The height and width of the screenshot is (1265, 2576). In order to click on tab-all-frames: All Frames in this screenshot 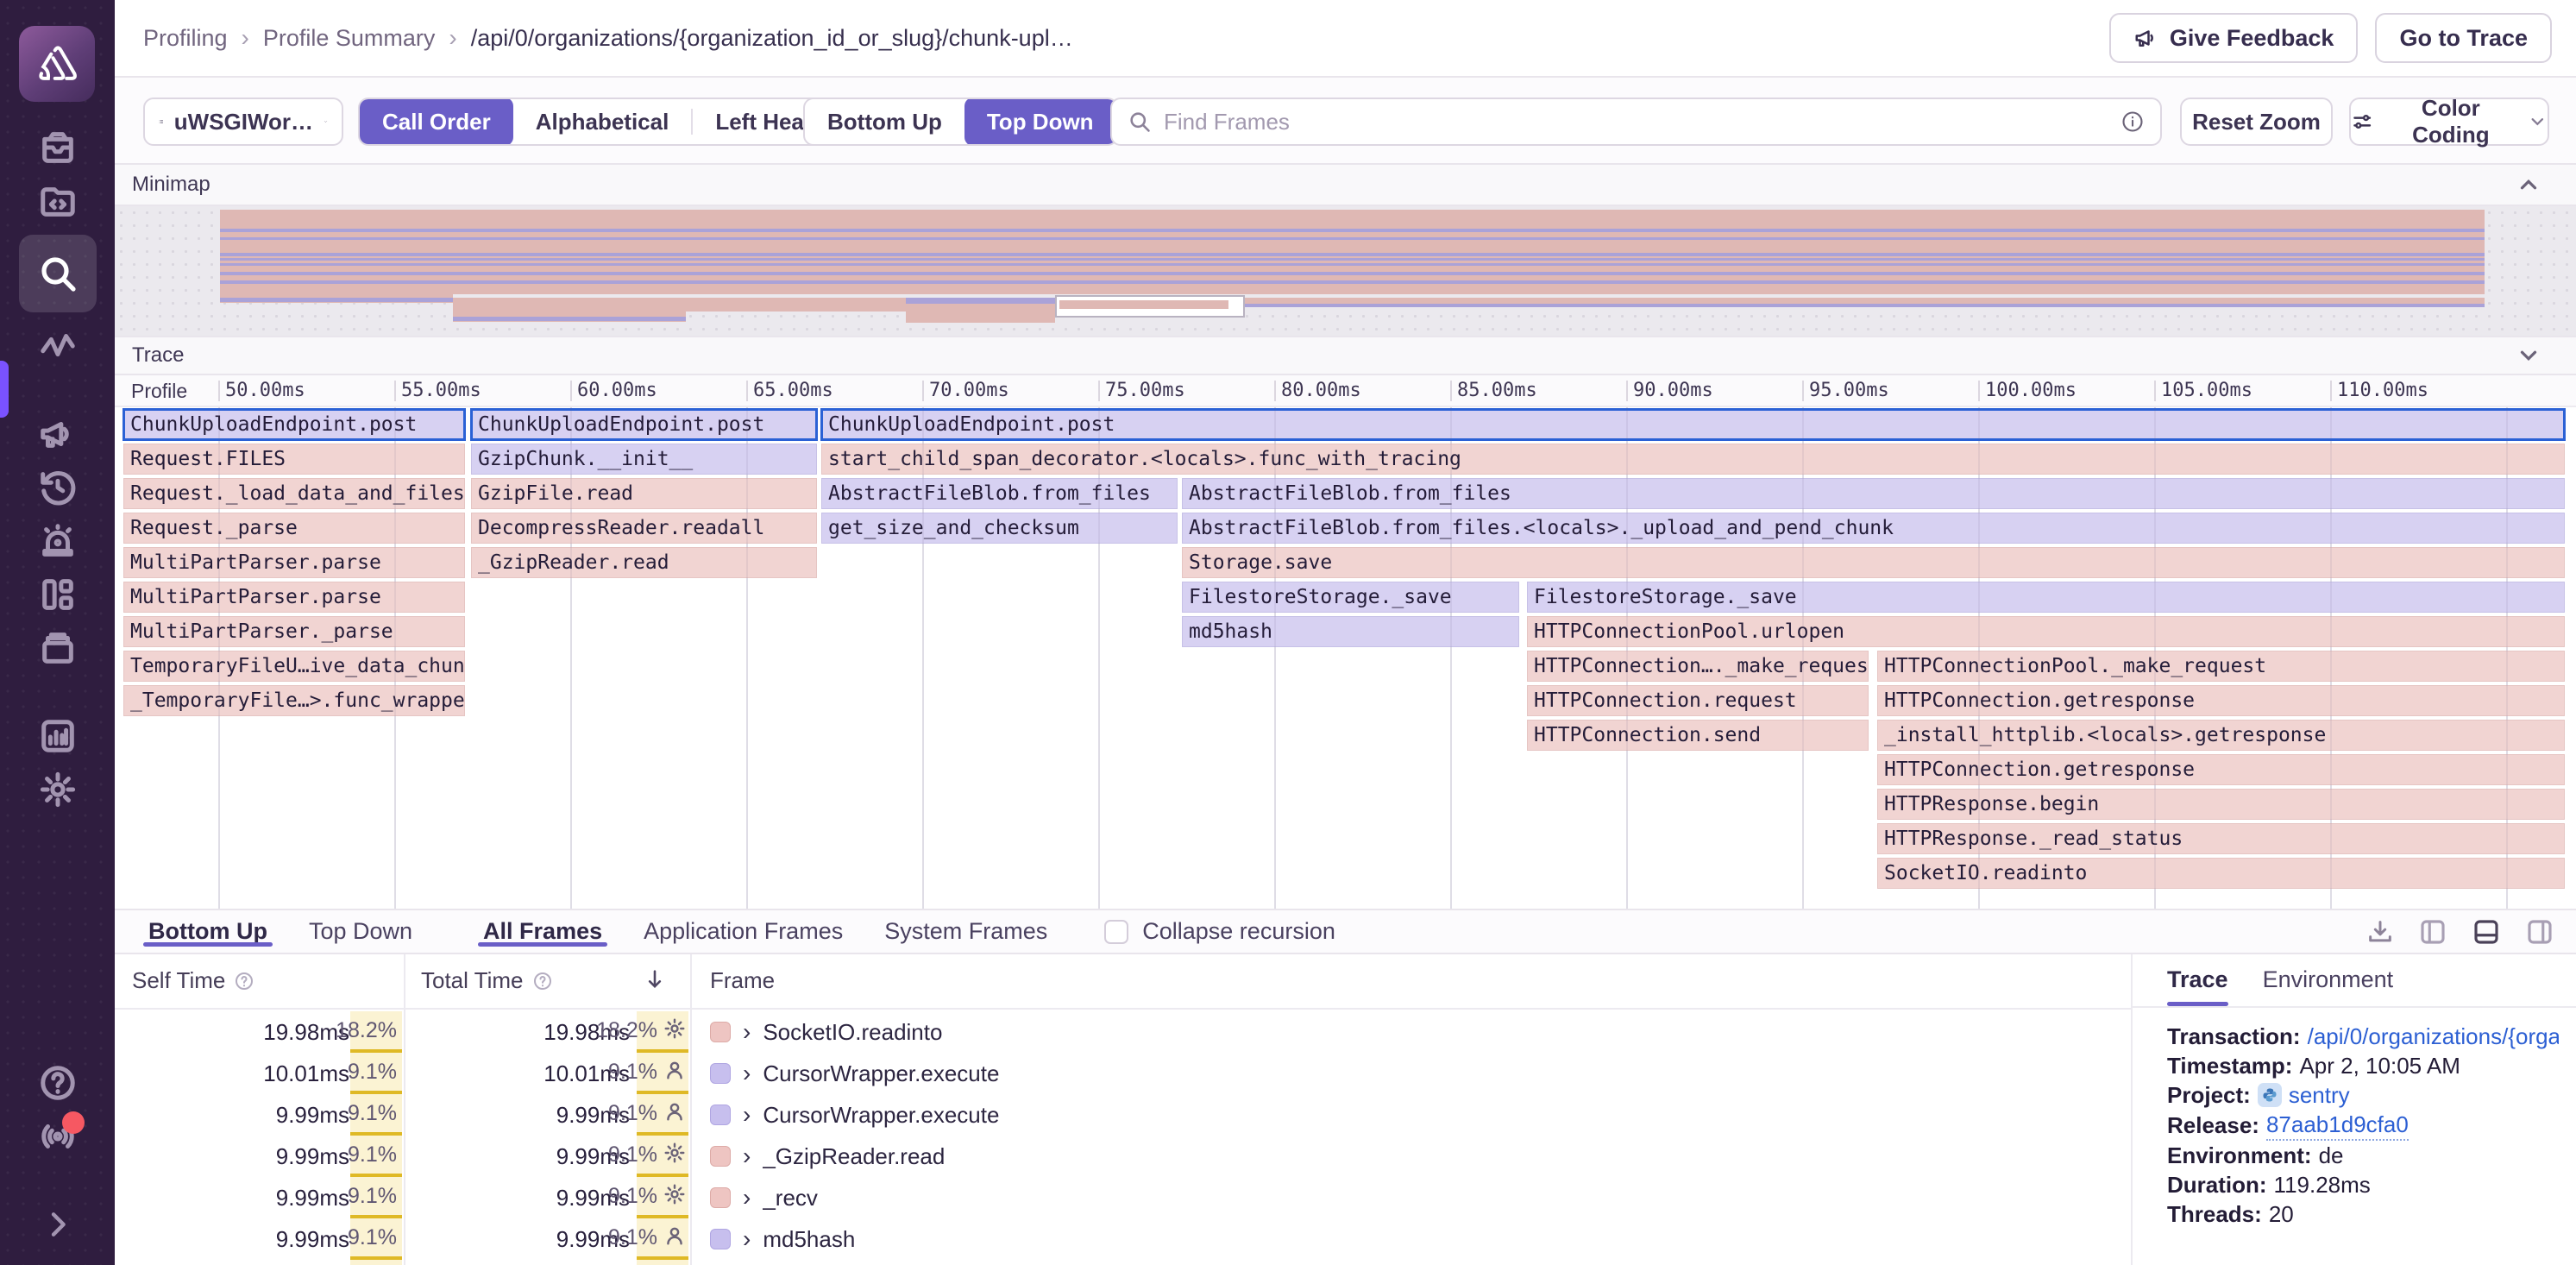, I will do `click(543, 932)`.